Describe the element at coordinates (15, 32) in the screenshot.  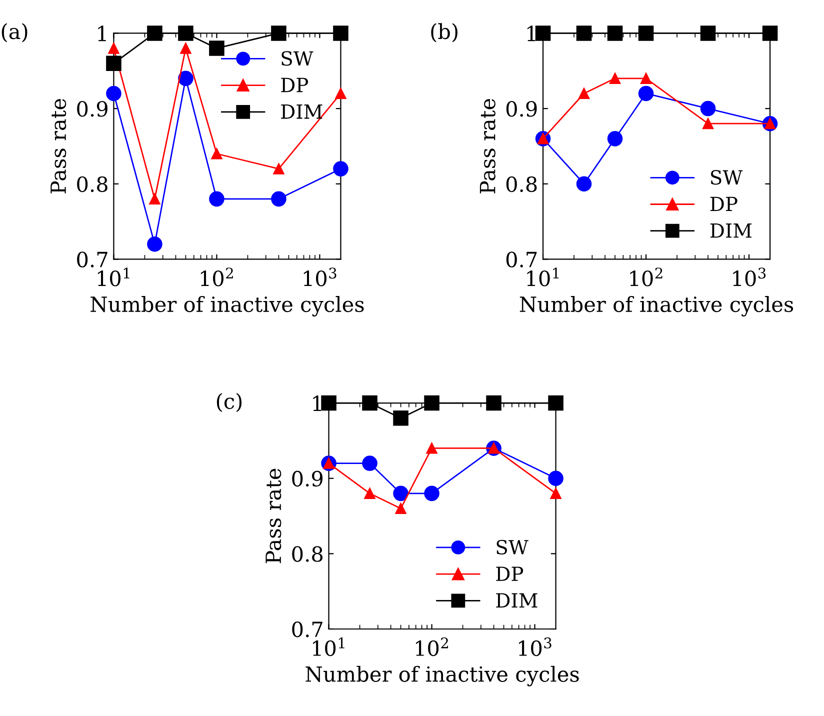
I see `chart-title: (a)` at that location.